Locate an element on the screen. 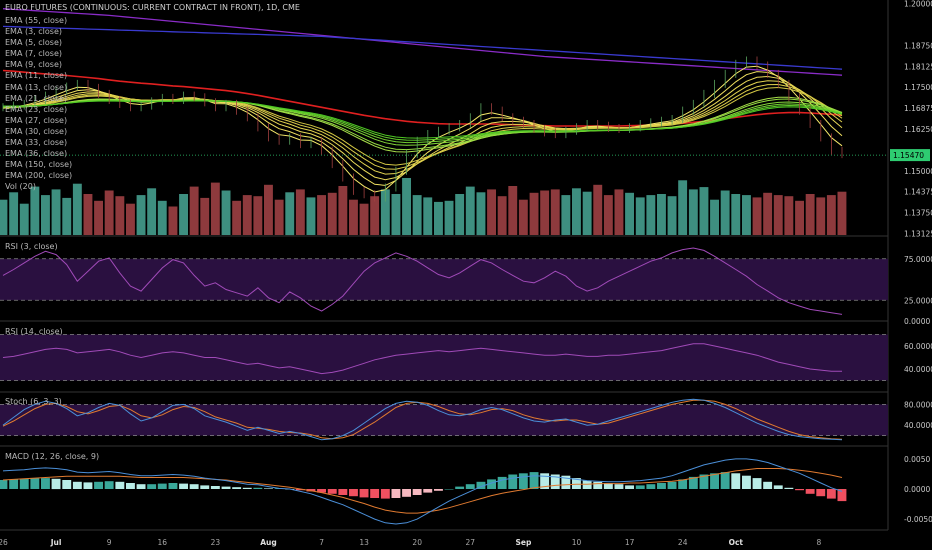 This screenshot has width=932, height=550. x-tick-label: 24 is located at coordinates (683, 542).